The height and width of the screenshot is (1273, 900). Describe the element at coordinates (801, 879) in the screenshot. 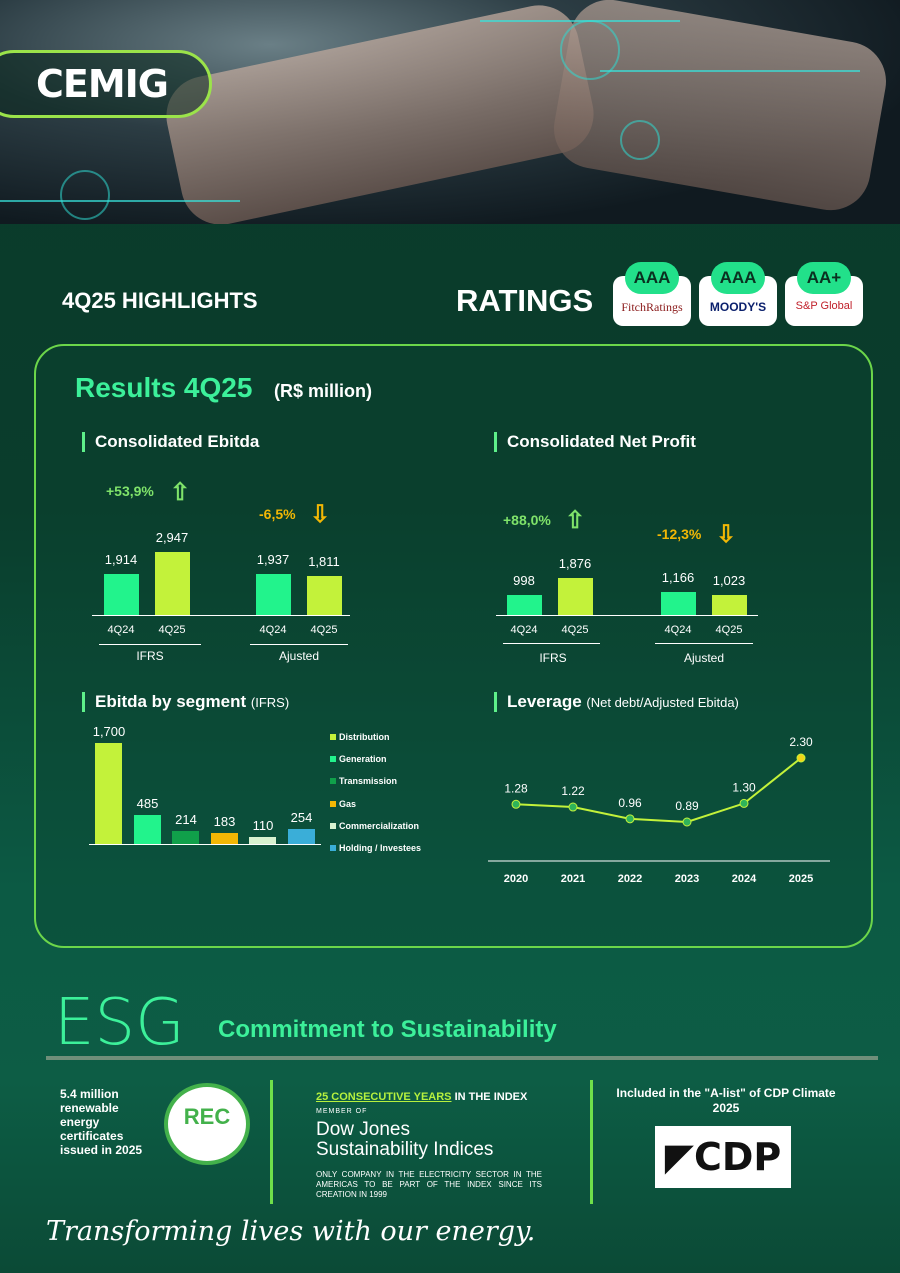

I see `tick-label: 2025` at that location.